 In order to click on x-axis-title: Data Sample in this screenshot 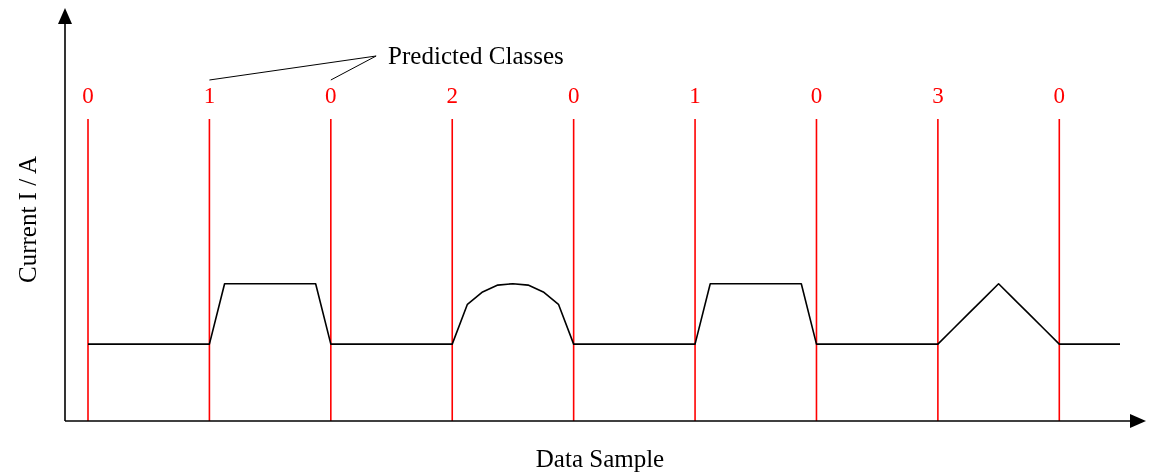, I will do `click(600, 458)`.